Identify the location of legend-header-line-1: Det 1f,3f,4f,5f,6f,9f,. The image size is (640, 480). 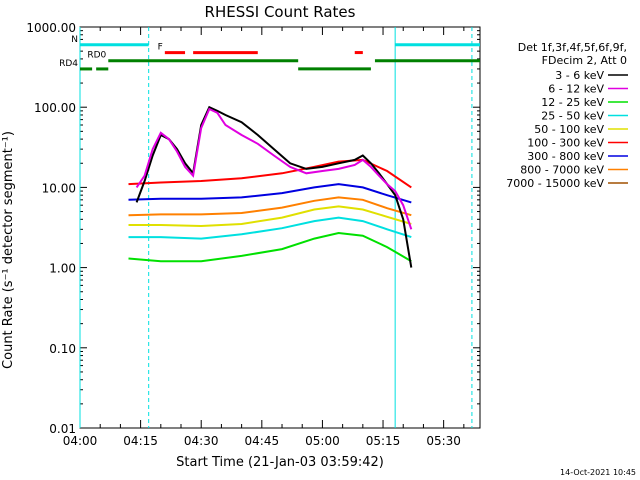
(572, 47).